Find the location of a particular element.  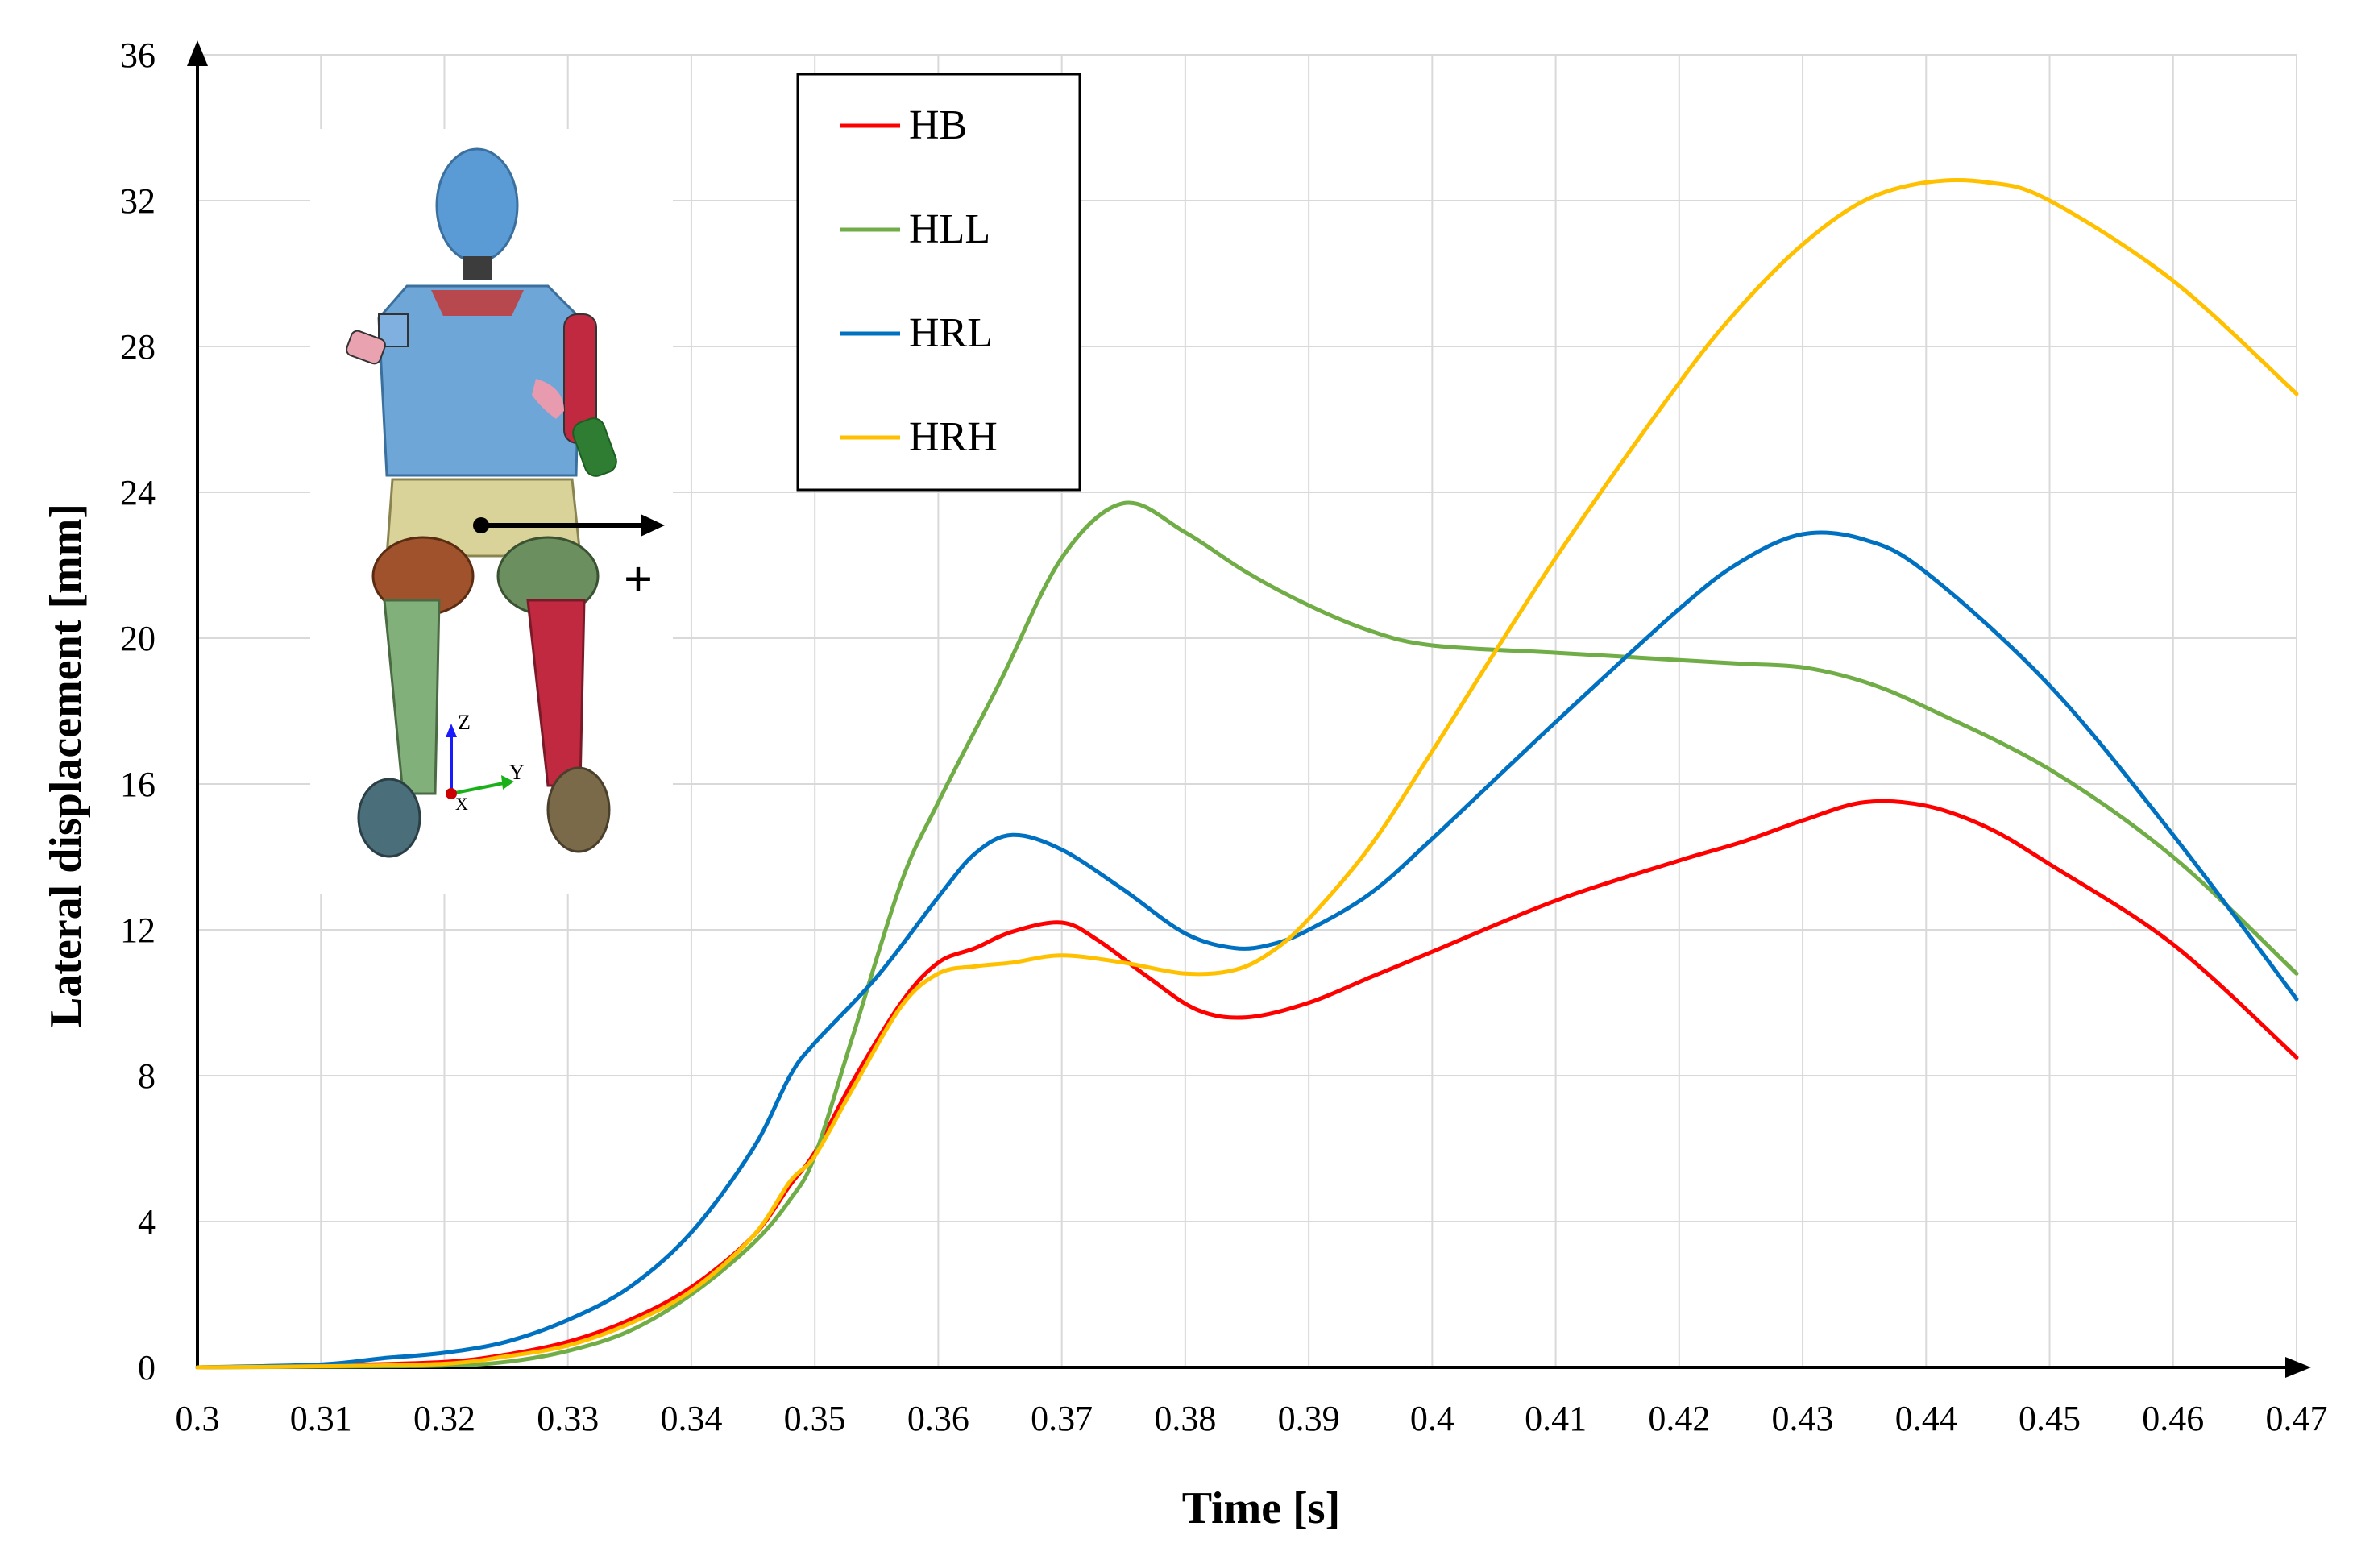

legend-box is located at coordinates (938, 282).